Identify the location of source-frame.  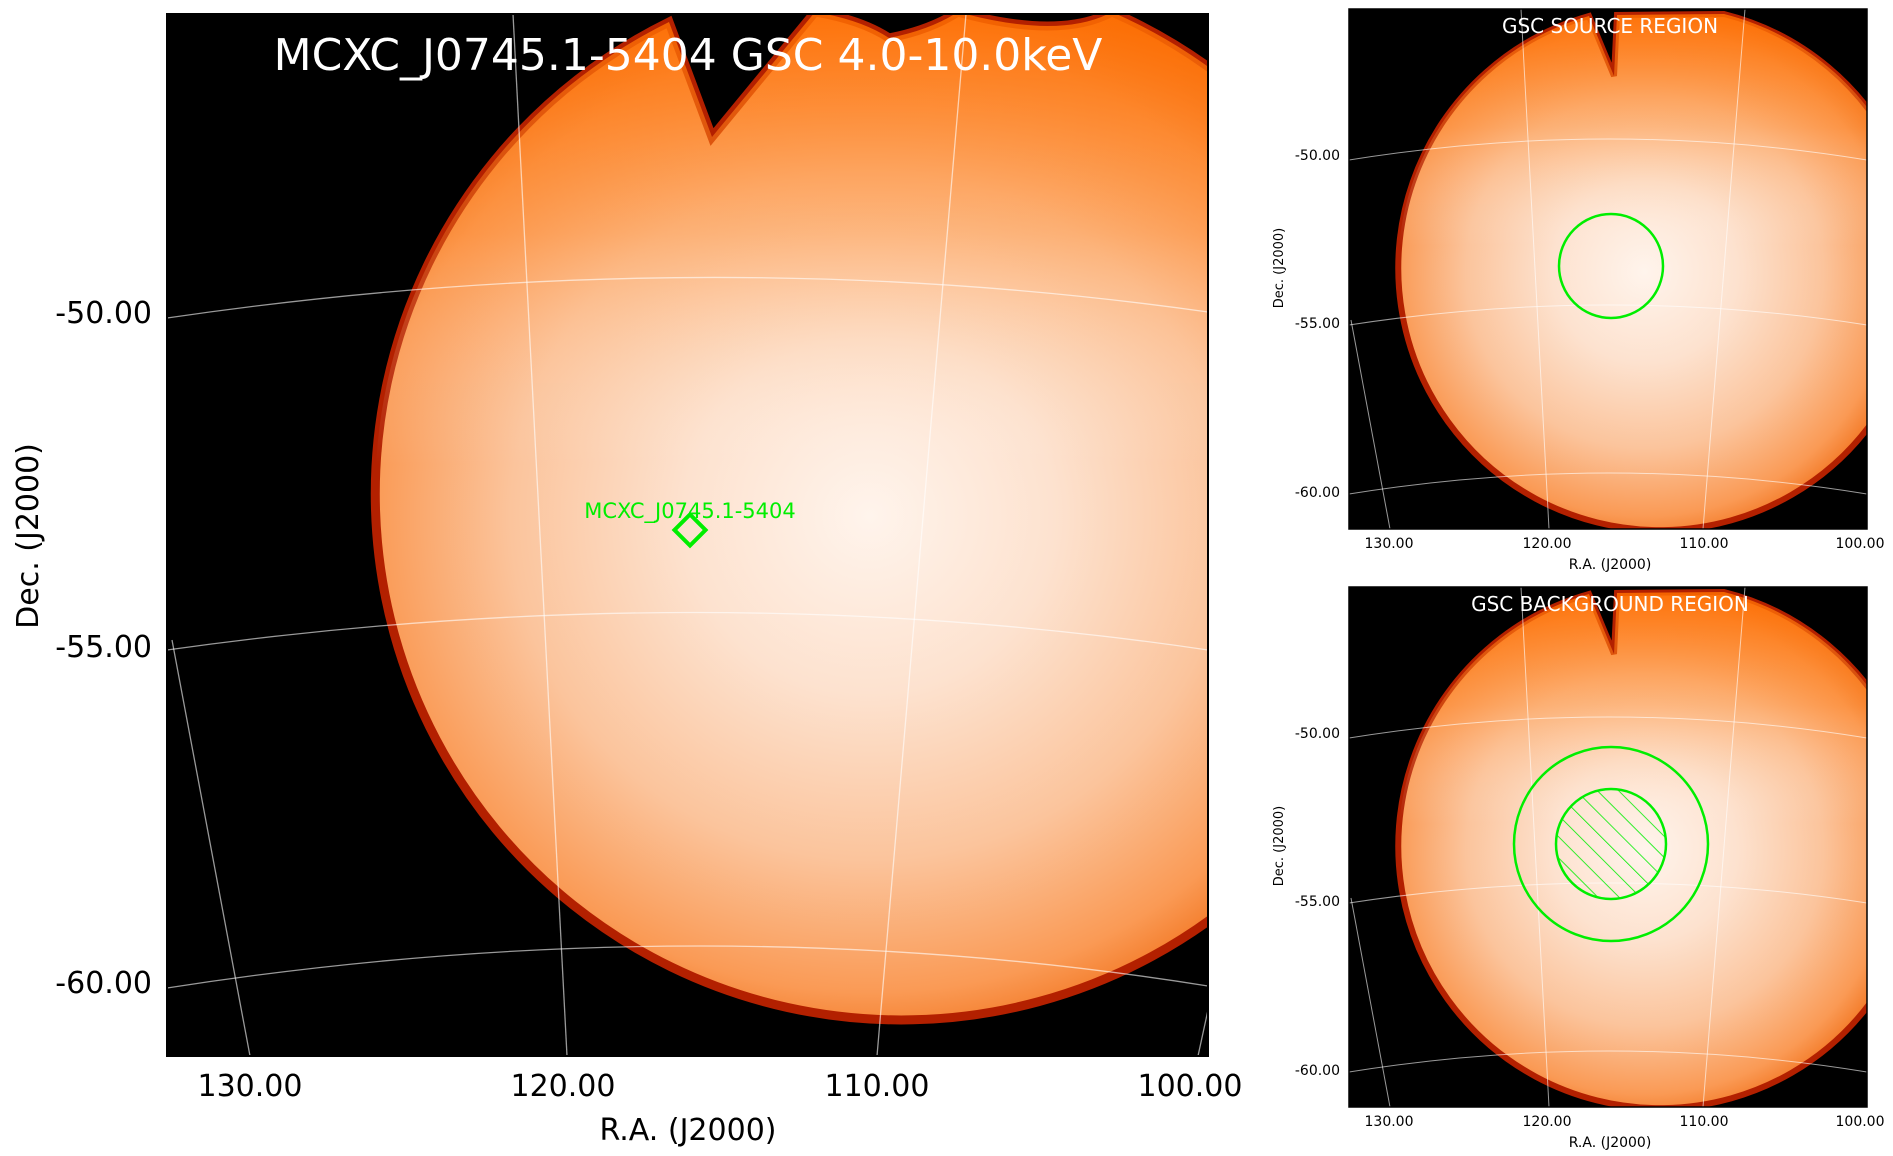
(1608, 269).